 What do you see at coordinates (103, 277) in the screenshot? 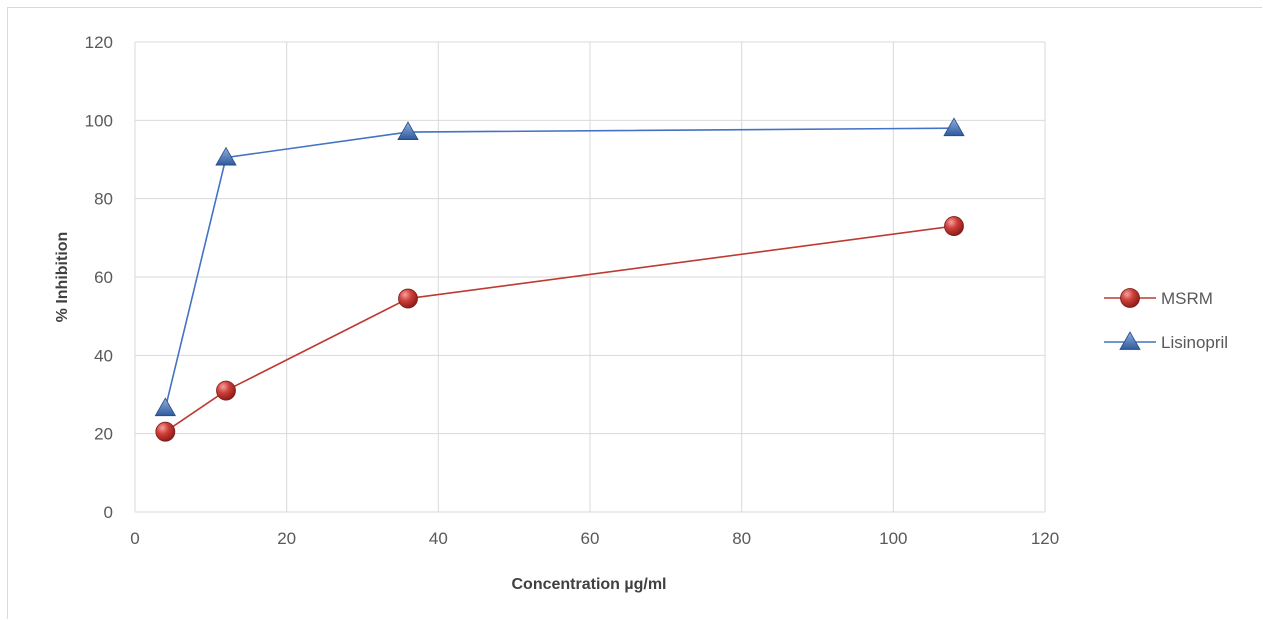
I see `y-tick-label: 60` at bounding box center [103, 277].